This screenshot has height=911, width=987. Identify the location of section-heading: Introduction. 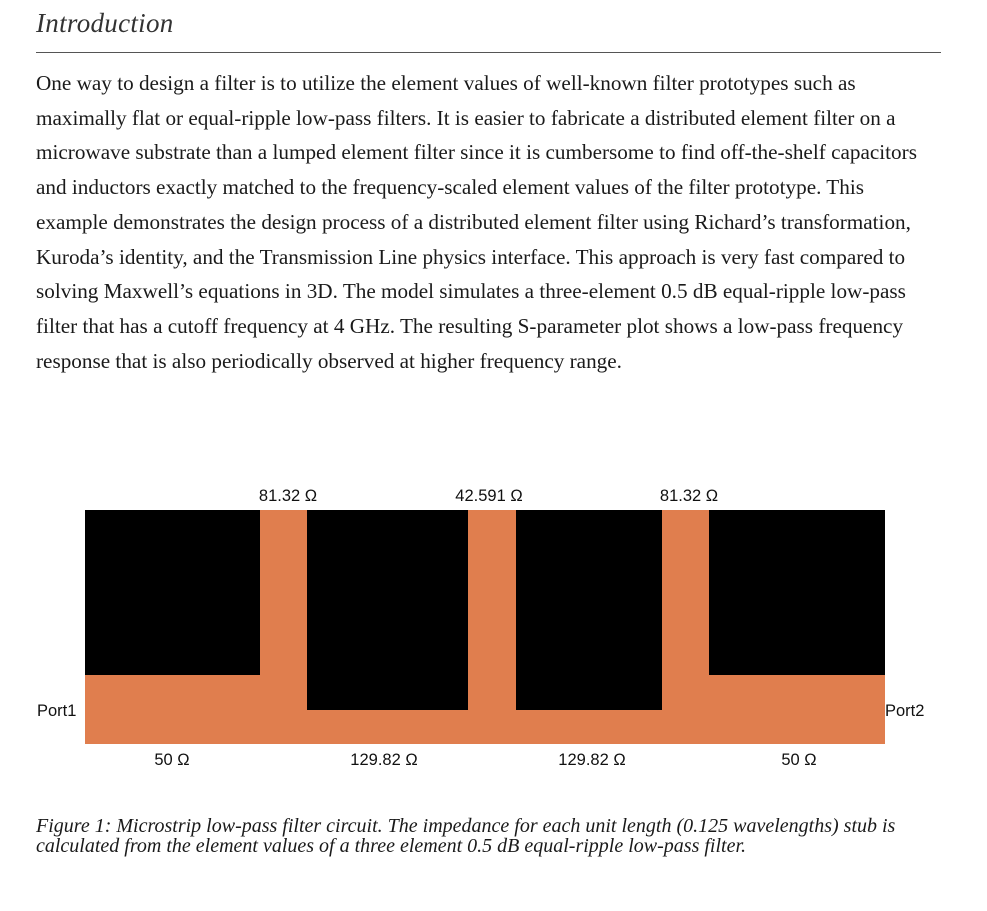
(105, 23).